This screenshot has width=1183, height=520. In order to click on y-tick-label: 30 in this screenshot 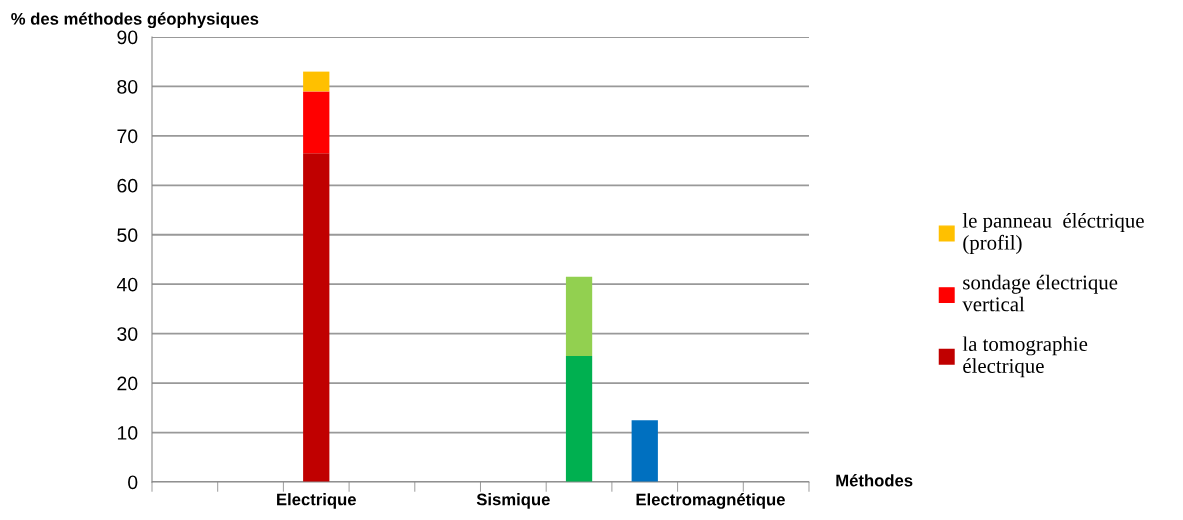, I will do `click(127, 334)`.